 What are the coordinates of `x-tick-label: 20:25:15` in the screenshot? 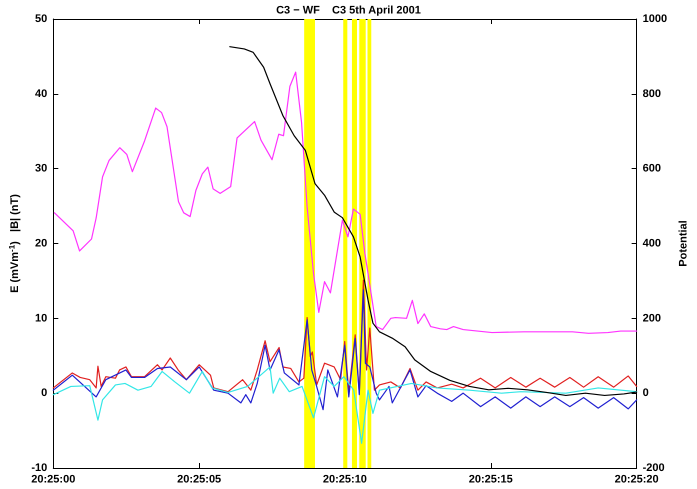 It's located at (490, 480).